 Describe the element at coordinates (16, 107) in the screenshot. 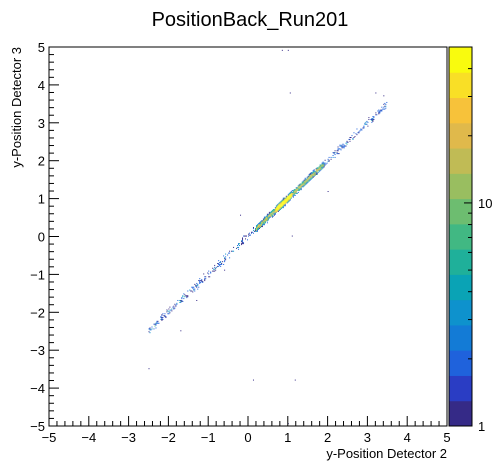

I see `y-axis-label: y-Position Detector 3` at that location.